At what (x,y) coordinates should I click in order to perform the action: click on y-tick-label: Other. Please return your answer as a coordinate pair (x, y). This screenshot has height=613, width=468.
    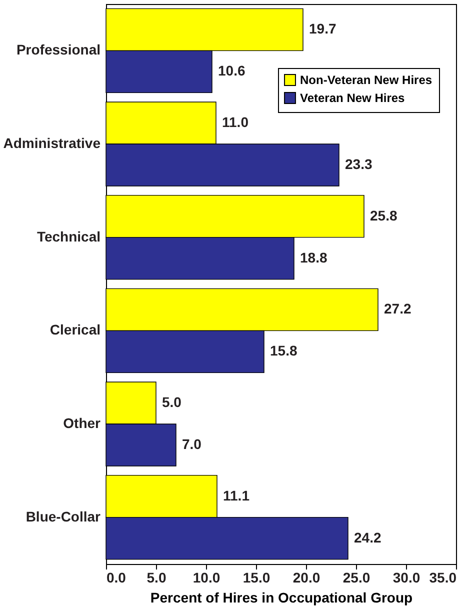
    Looking at the image, I should click on (82, 423).